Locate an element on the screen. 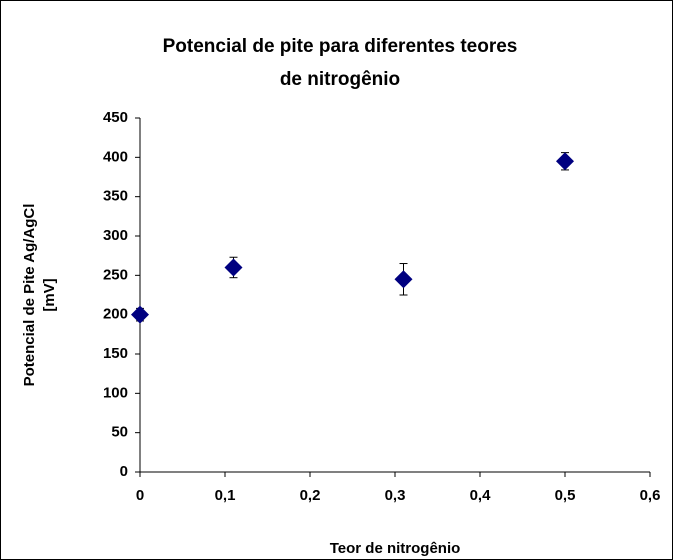  x-tick-label: 0,6 is located at coordinates (650, 495).